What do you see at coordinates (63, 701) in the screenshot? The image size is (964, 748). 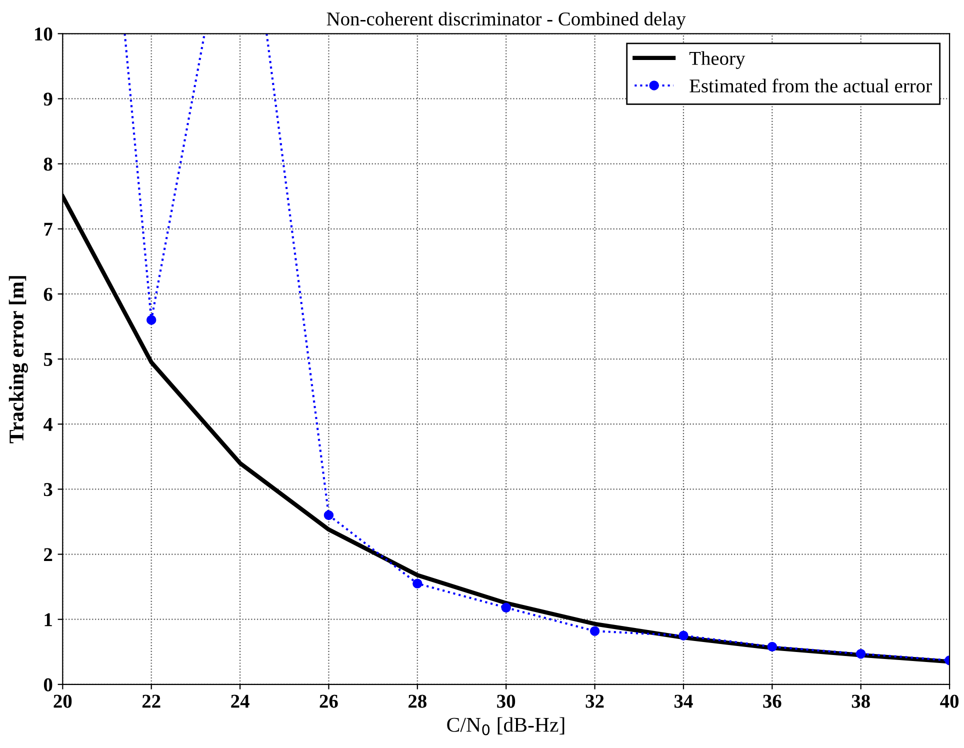 I see `x-tick-label: 20` at bounding box center [63, 701].